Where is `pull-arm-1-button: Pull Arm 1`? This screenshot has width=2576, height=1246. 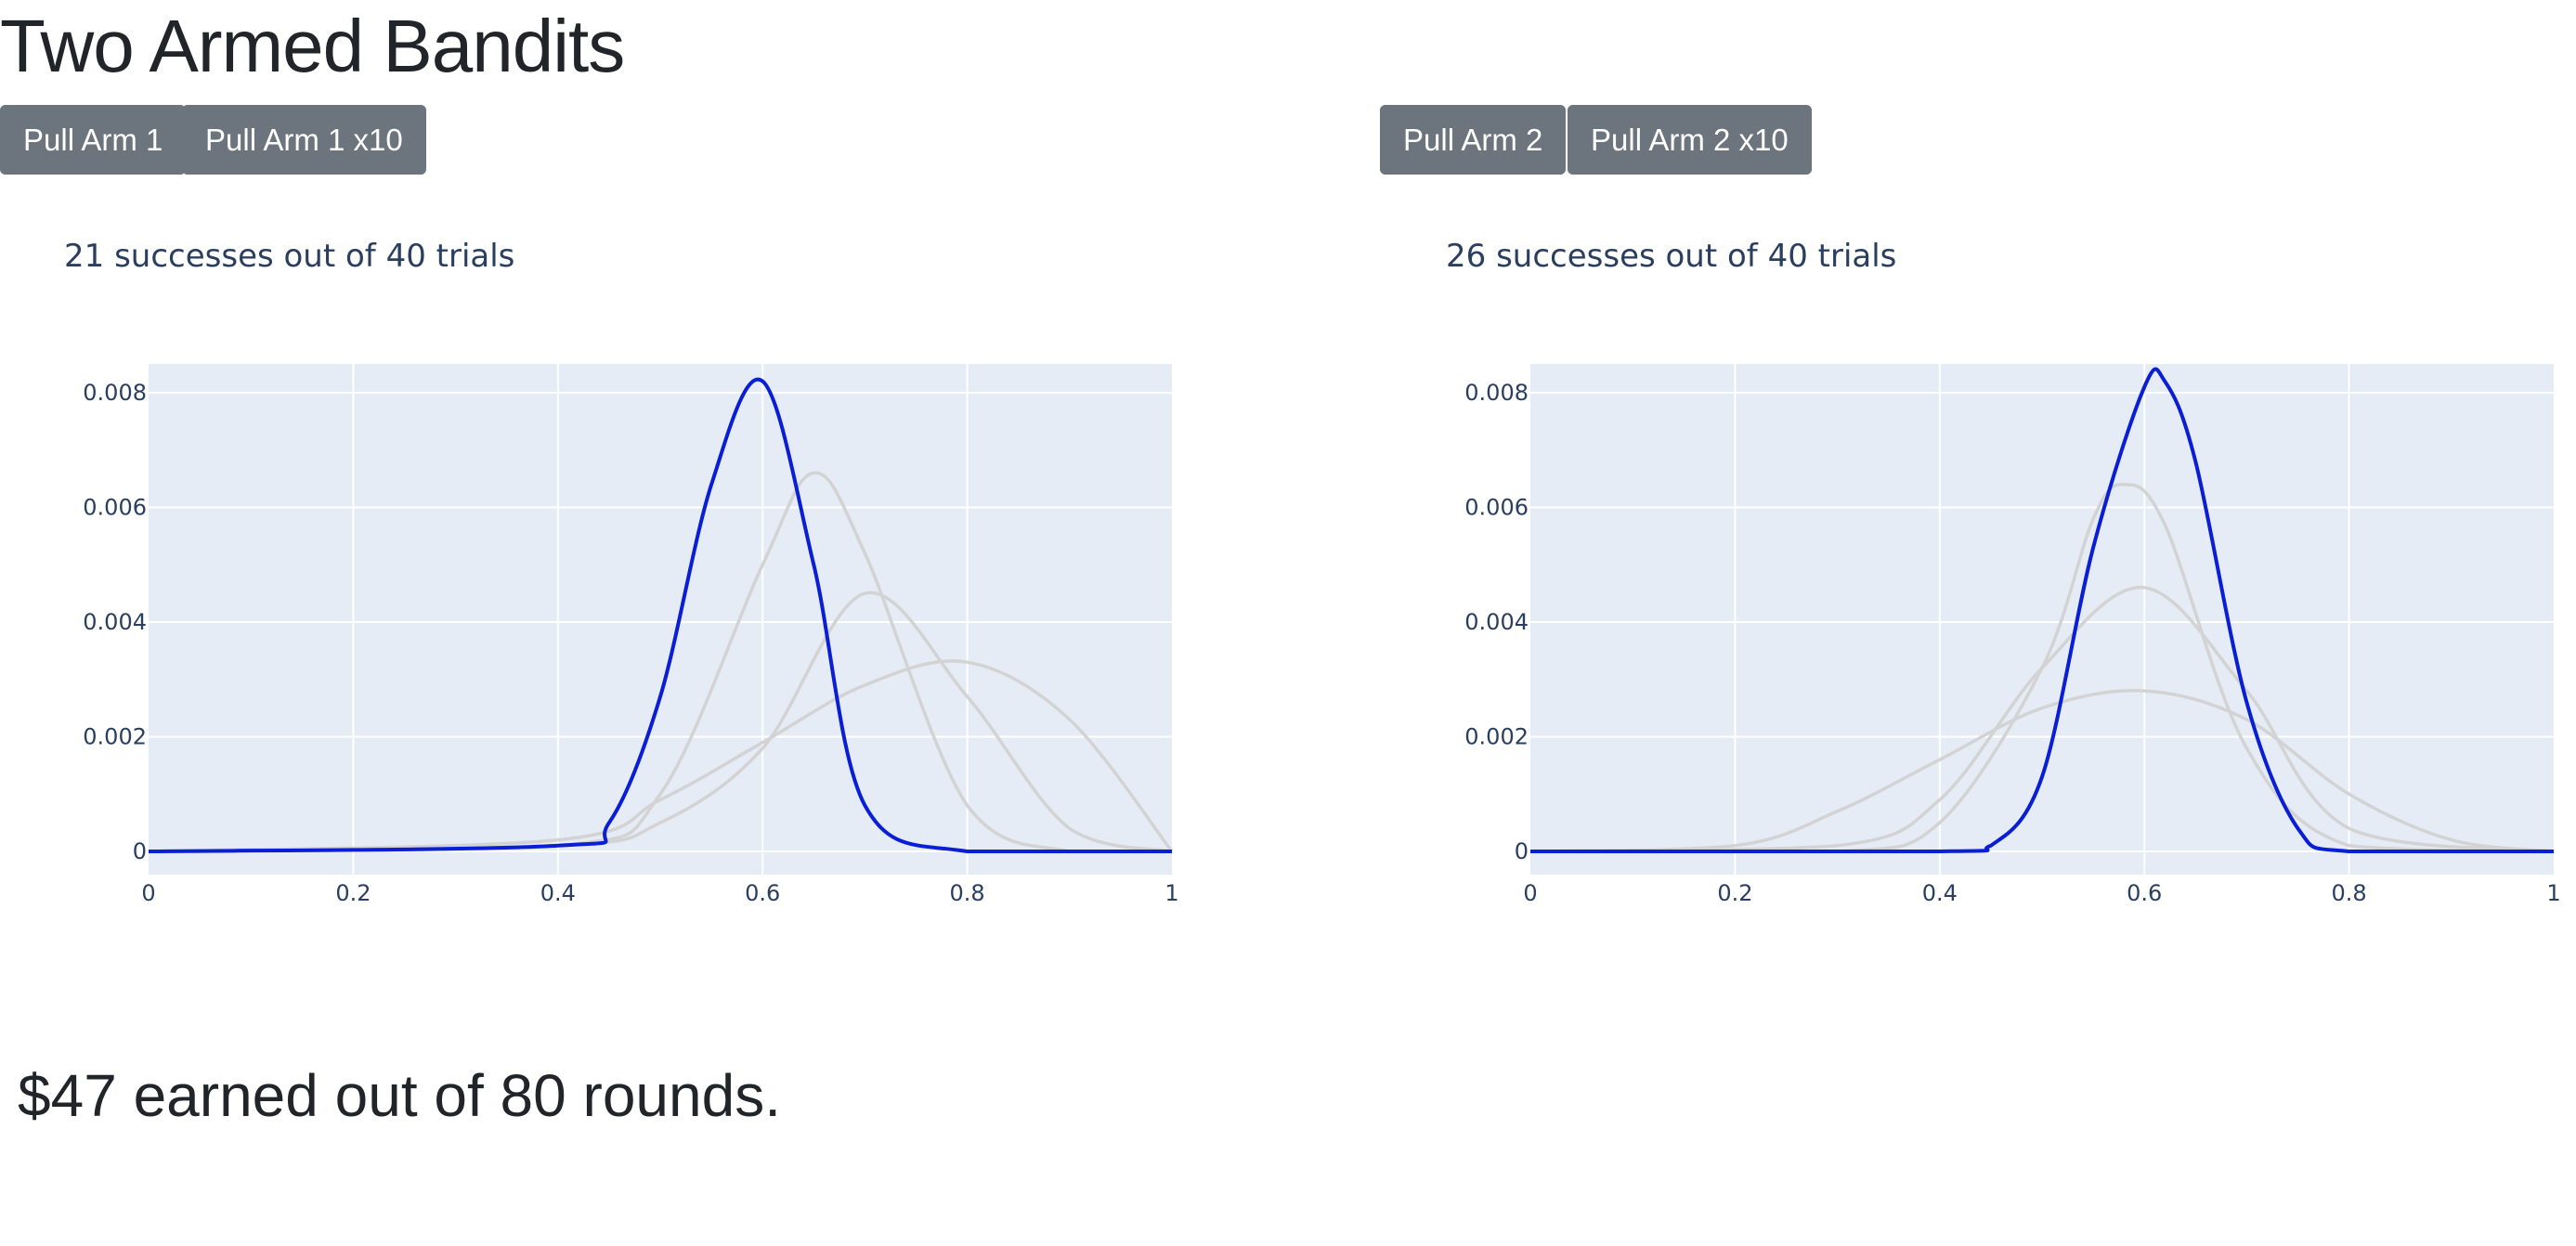 pull-arm-1-button: Pull Arm 1 is located at coordinates (93, 140).